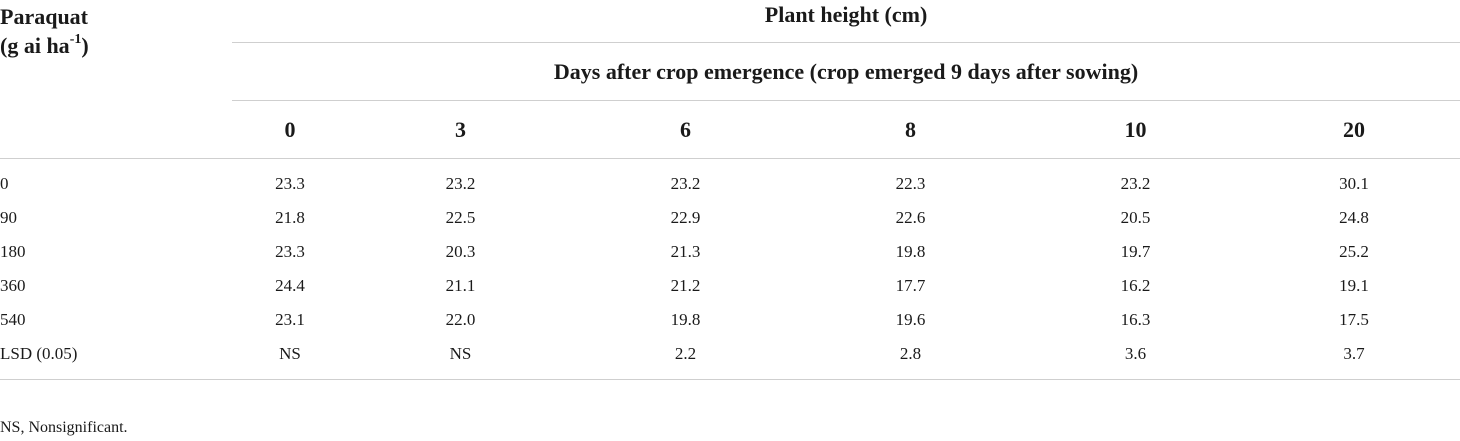 The width and height of the screenshot is (1460, 441). I want to click on stub-header-line2-suffix: ), so click(85, 45).